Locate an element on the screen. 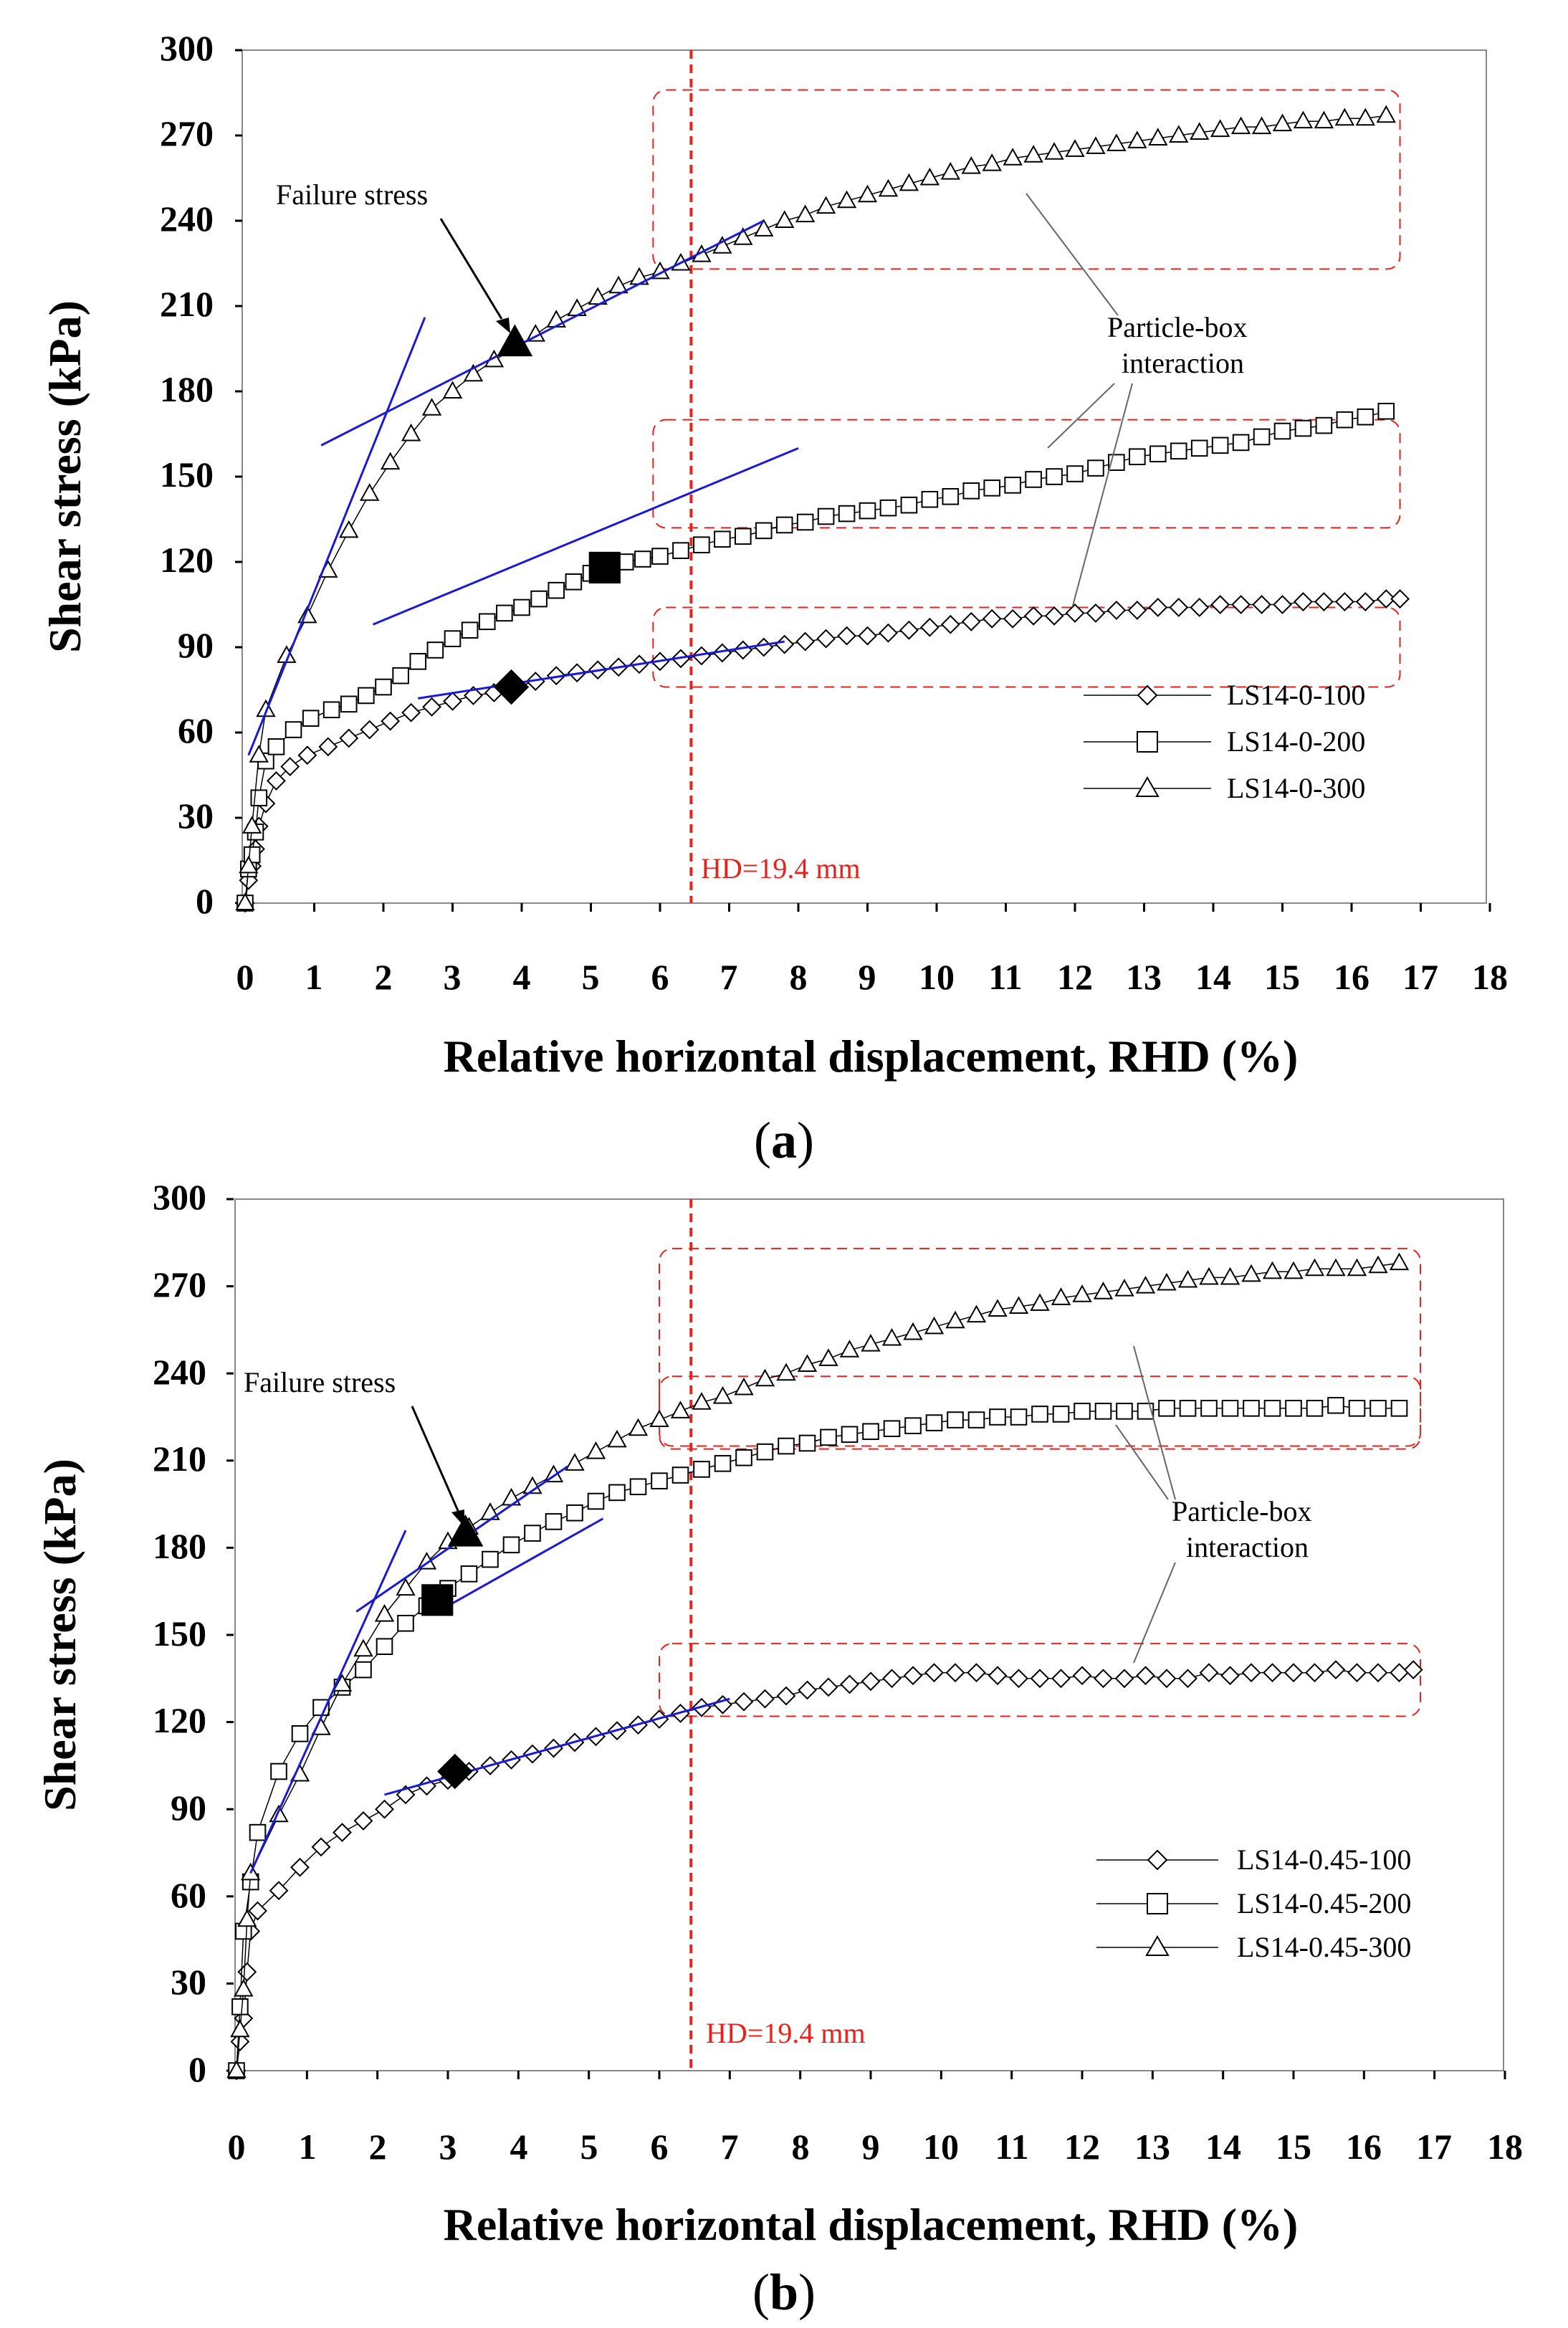 The image size is (1568, 2328). hd-label-a: HD=19.4 mm is located at coordinates (781, 868).